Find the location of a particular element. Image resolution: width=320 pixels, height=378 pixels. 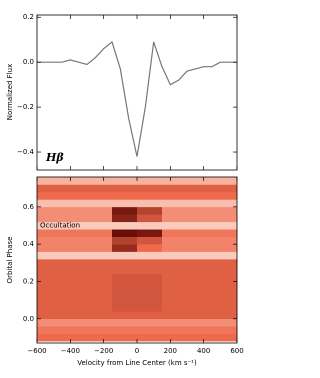

annotation: Occultation is located at coordinates (60, 225).